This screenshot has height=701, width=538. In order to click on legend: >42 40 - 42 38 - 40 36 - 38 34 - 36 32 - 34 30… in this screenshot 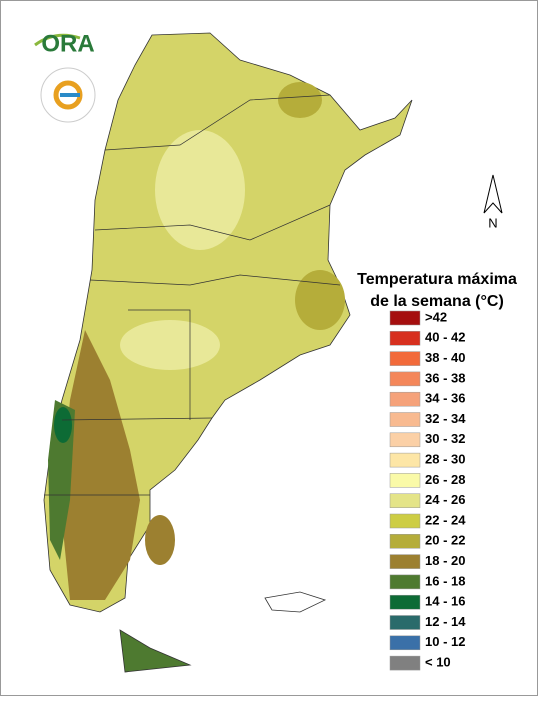, I will do `click(427, 490)`.